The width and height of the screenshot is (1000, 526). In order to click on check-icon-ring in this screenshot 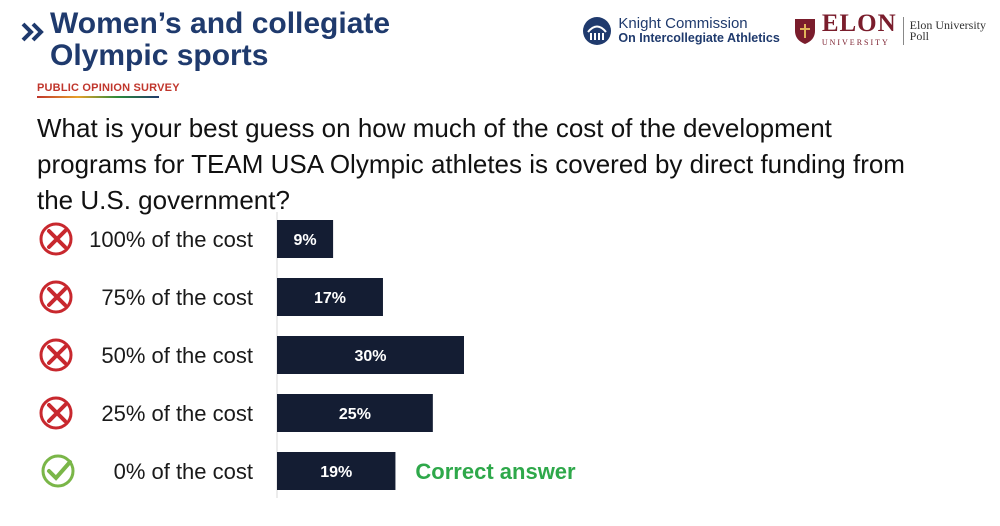, I will do `click(58, 471)`.